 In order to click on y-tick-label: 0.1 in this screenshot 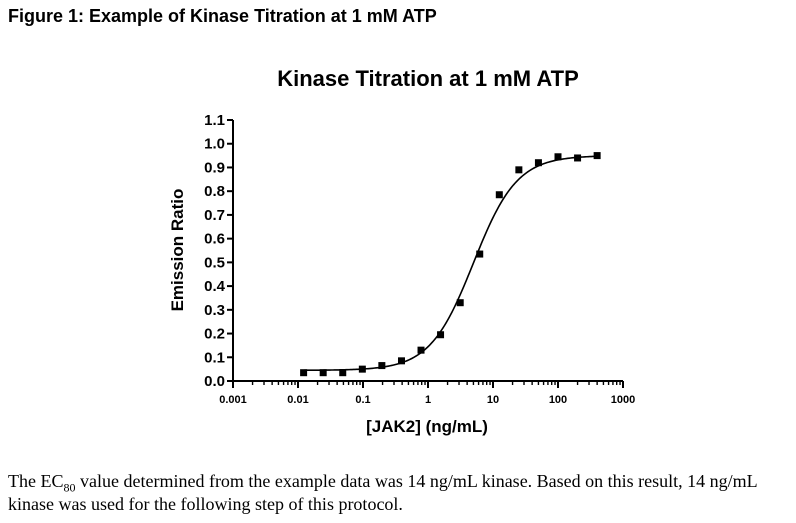, I will do `click(214, 357)`.